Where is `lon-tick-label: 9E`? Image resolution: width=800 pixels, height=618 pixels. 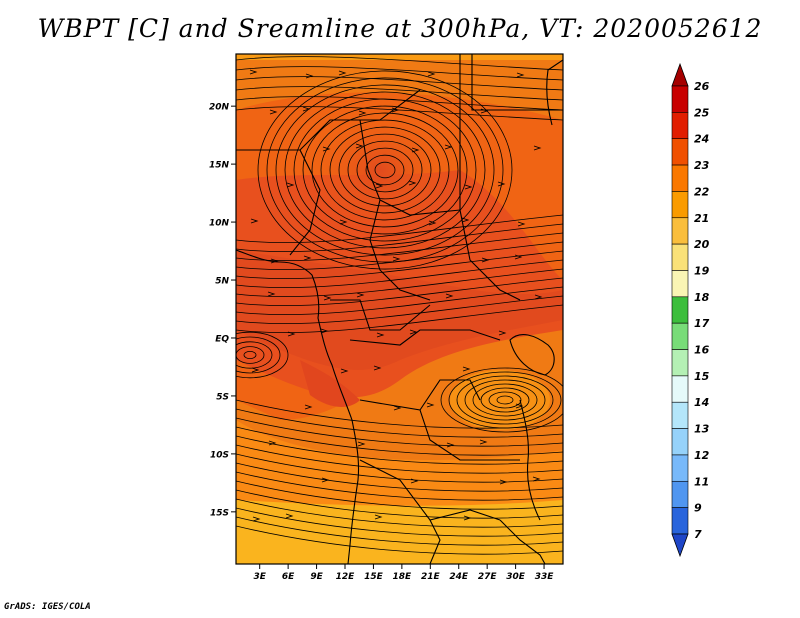
lon-tick-label: 9E is located at coordinates (316, 577).